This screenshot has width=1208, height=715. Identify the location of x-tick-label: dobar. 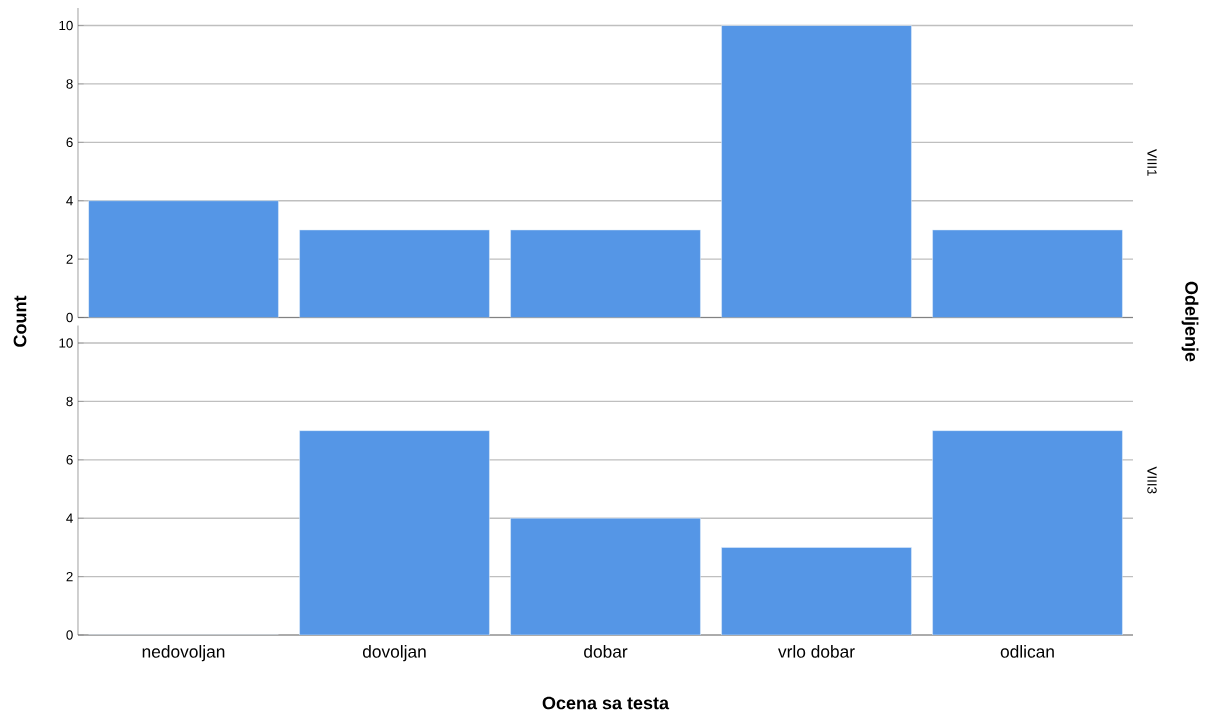
(606, 651).